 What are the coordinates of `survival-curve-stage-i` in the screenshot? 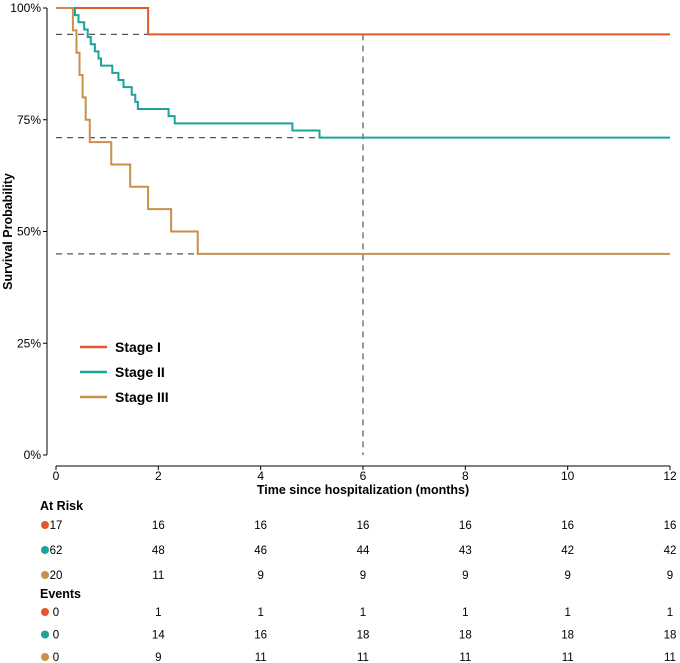 It's located at (363, 21).